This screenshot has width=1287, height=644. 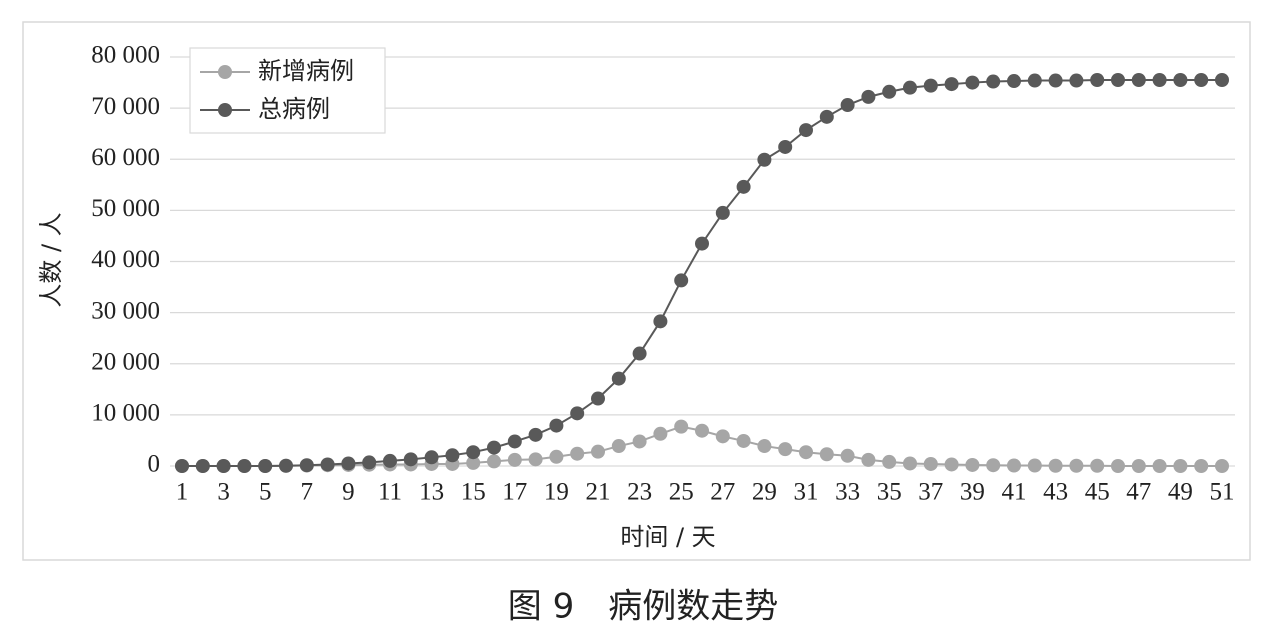 What do you see at coordinates (847, 492) in the screenshot?
I see `x-tick-label: 33` at bounding box center [847, 492].